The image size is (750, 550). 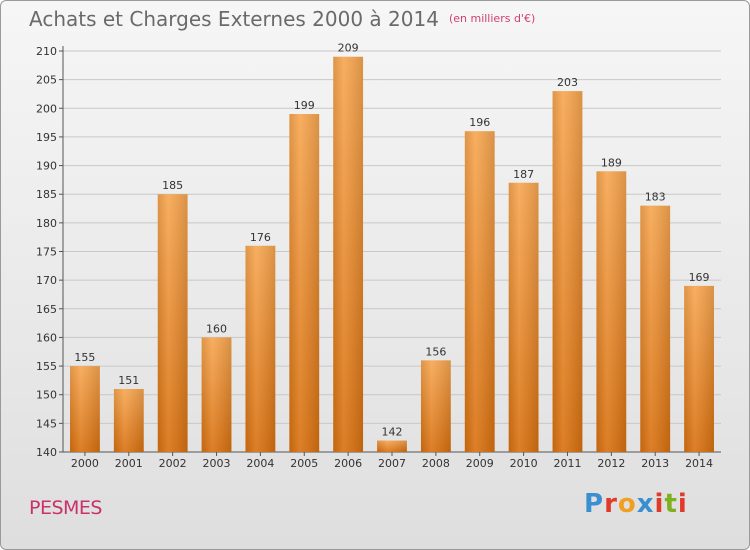 I want to click on logo-letter: x, so click(x=645, y=504).